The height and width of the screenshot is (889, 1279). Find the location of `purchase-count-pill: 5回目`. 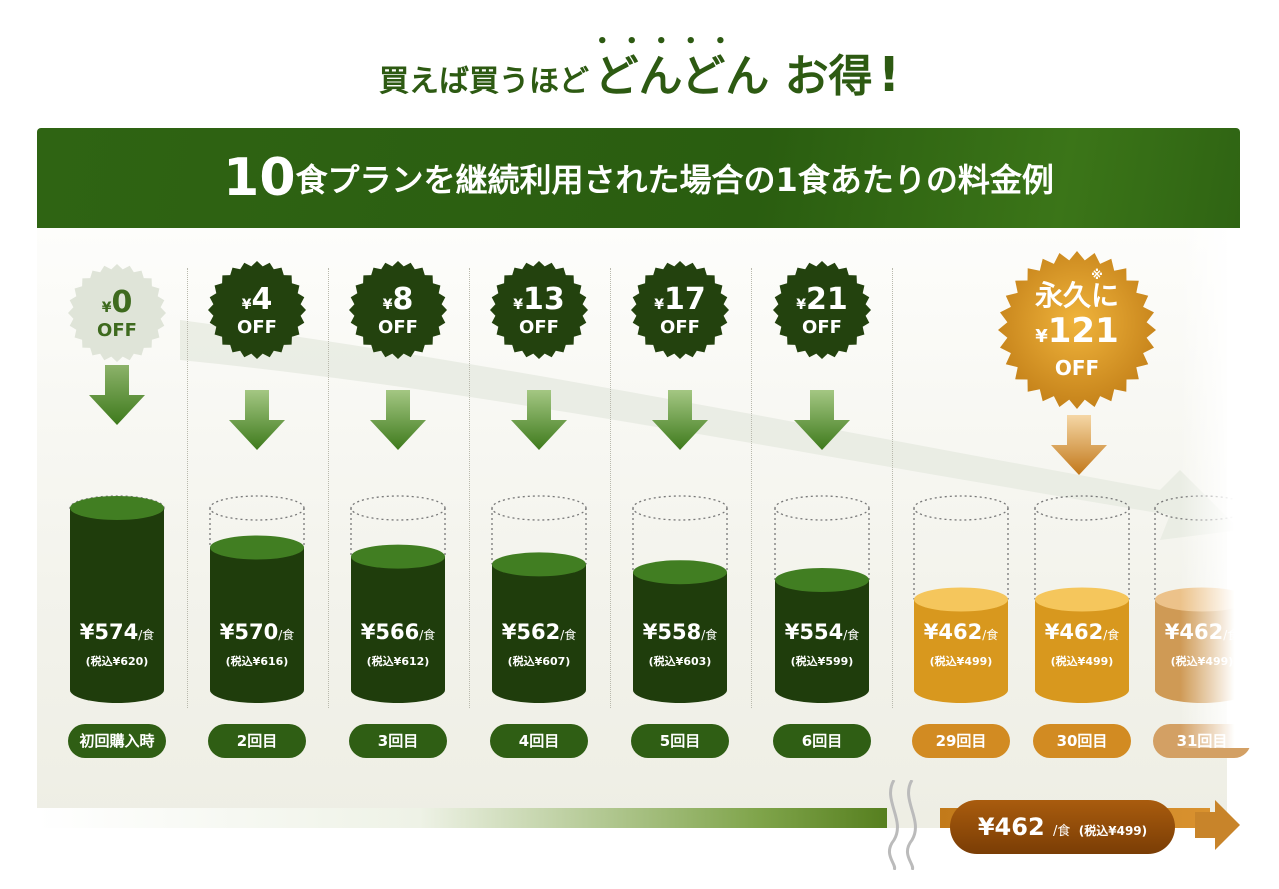

purchase-count-pill: 5回目 is located at coordinates (680, 741).